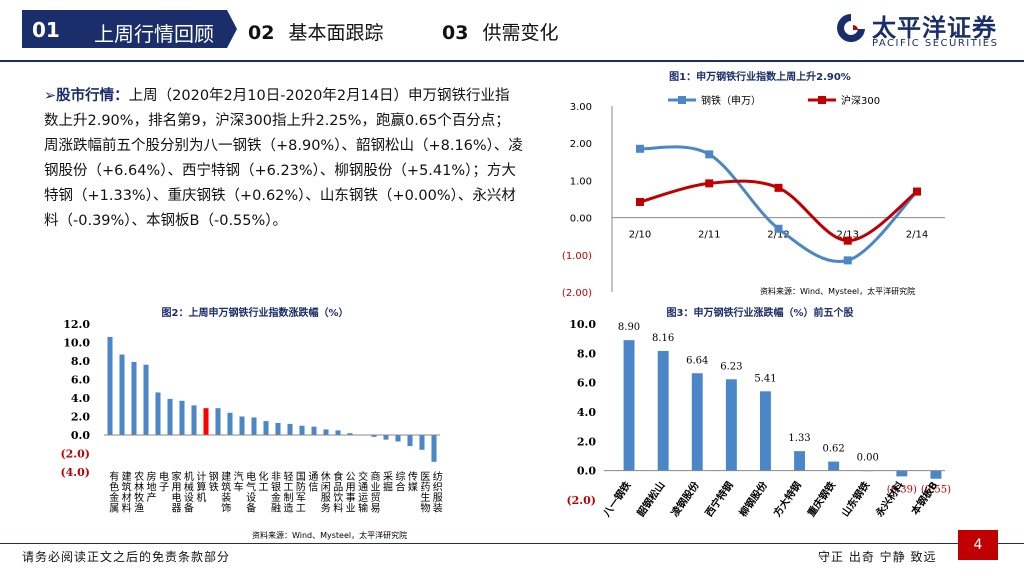  What do you see at coordinates (110, 385) in the screenshot?
I see `bar-有色金属` at bounding box center [110, 385].